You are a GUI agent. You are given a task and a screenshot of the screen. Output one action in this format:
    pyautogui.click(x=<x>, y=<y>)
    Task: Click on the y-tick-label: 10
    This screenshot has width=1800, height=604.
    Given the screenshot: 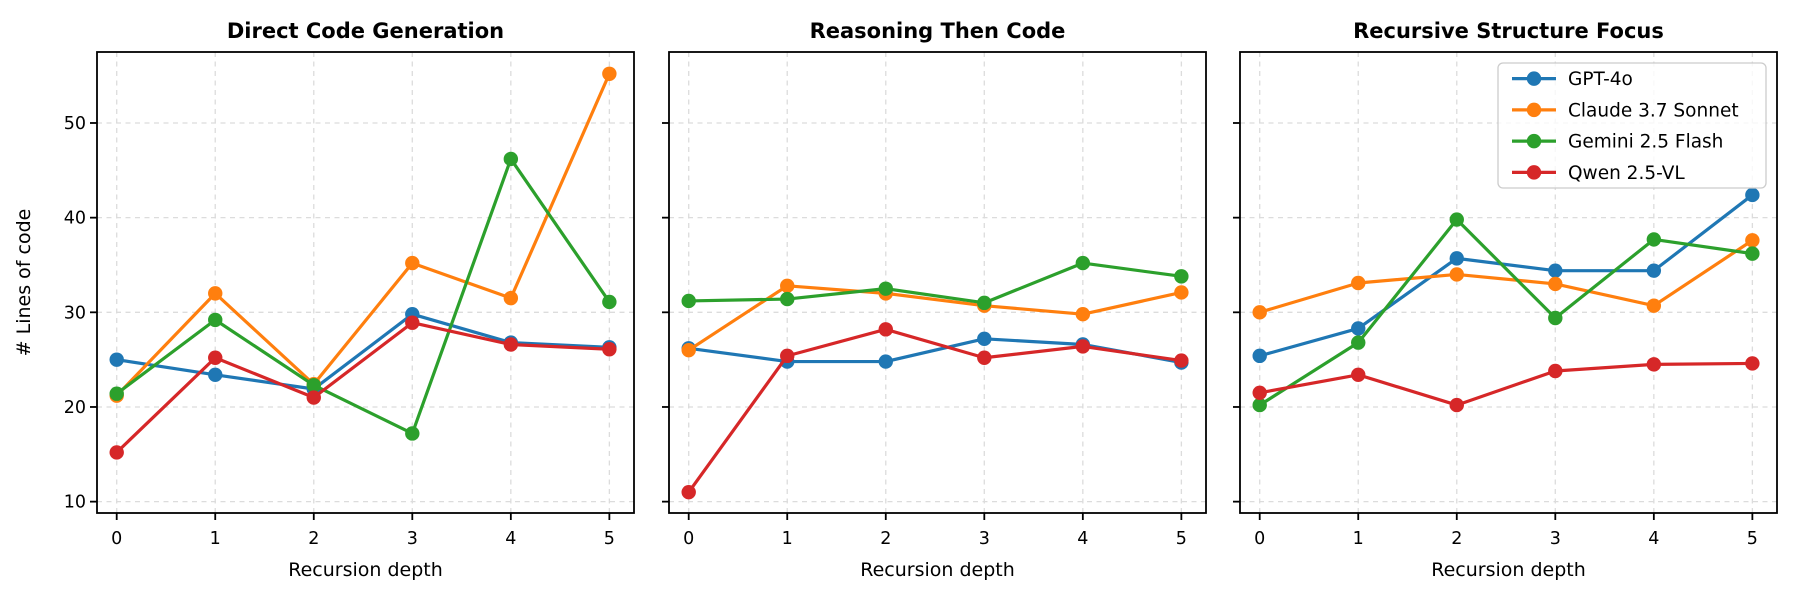 What is the action you would take?
    pyautogui.click(x=75, y=503)
    